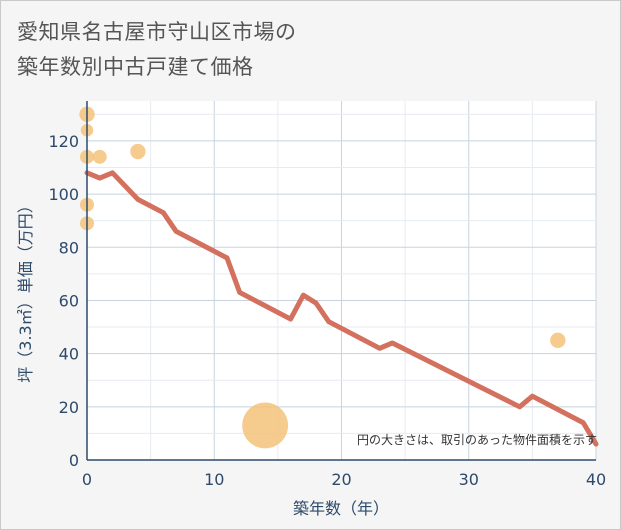 The image size is (621, 530). Describe the element at coordinates (596, 479) in the screenshot. I see `x-tick-label: 40` at that location.